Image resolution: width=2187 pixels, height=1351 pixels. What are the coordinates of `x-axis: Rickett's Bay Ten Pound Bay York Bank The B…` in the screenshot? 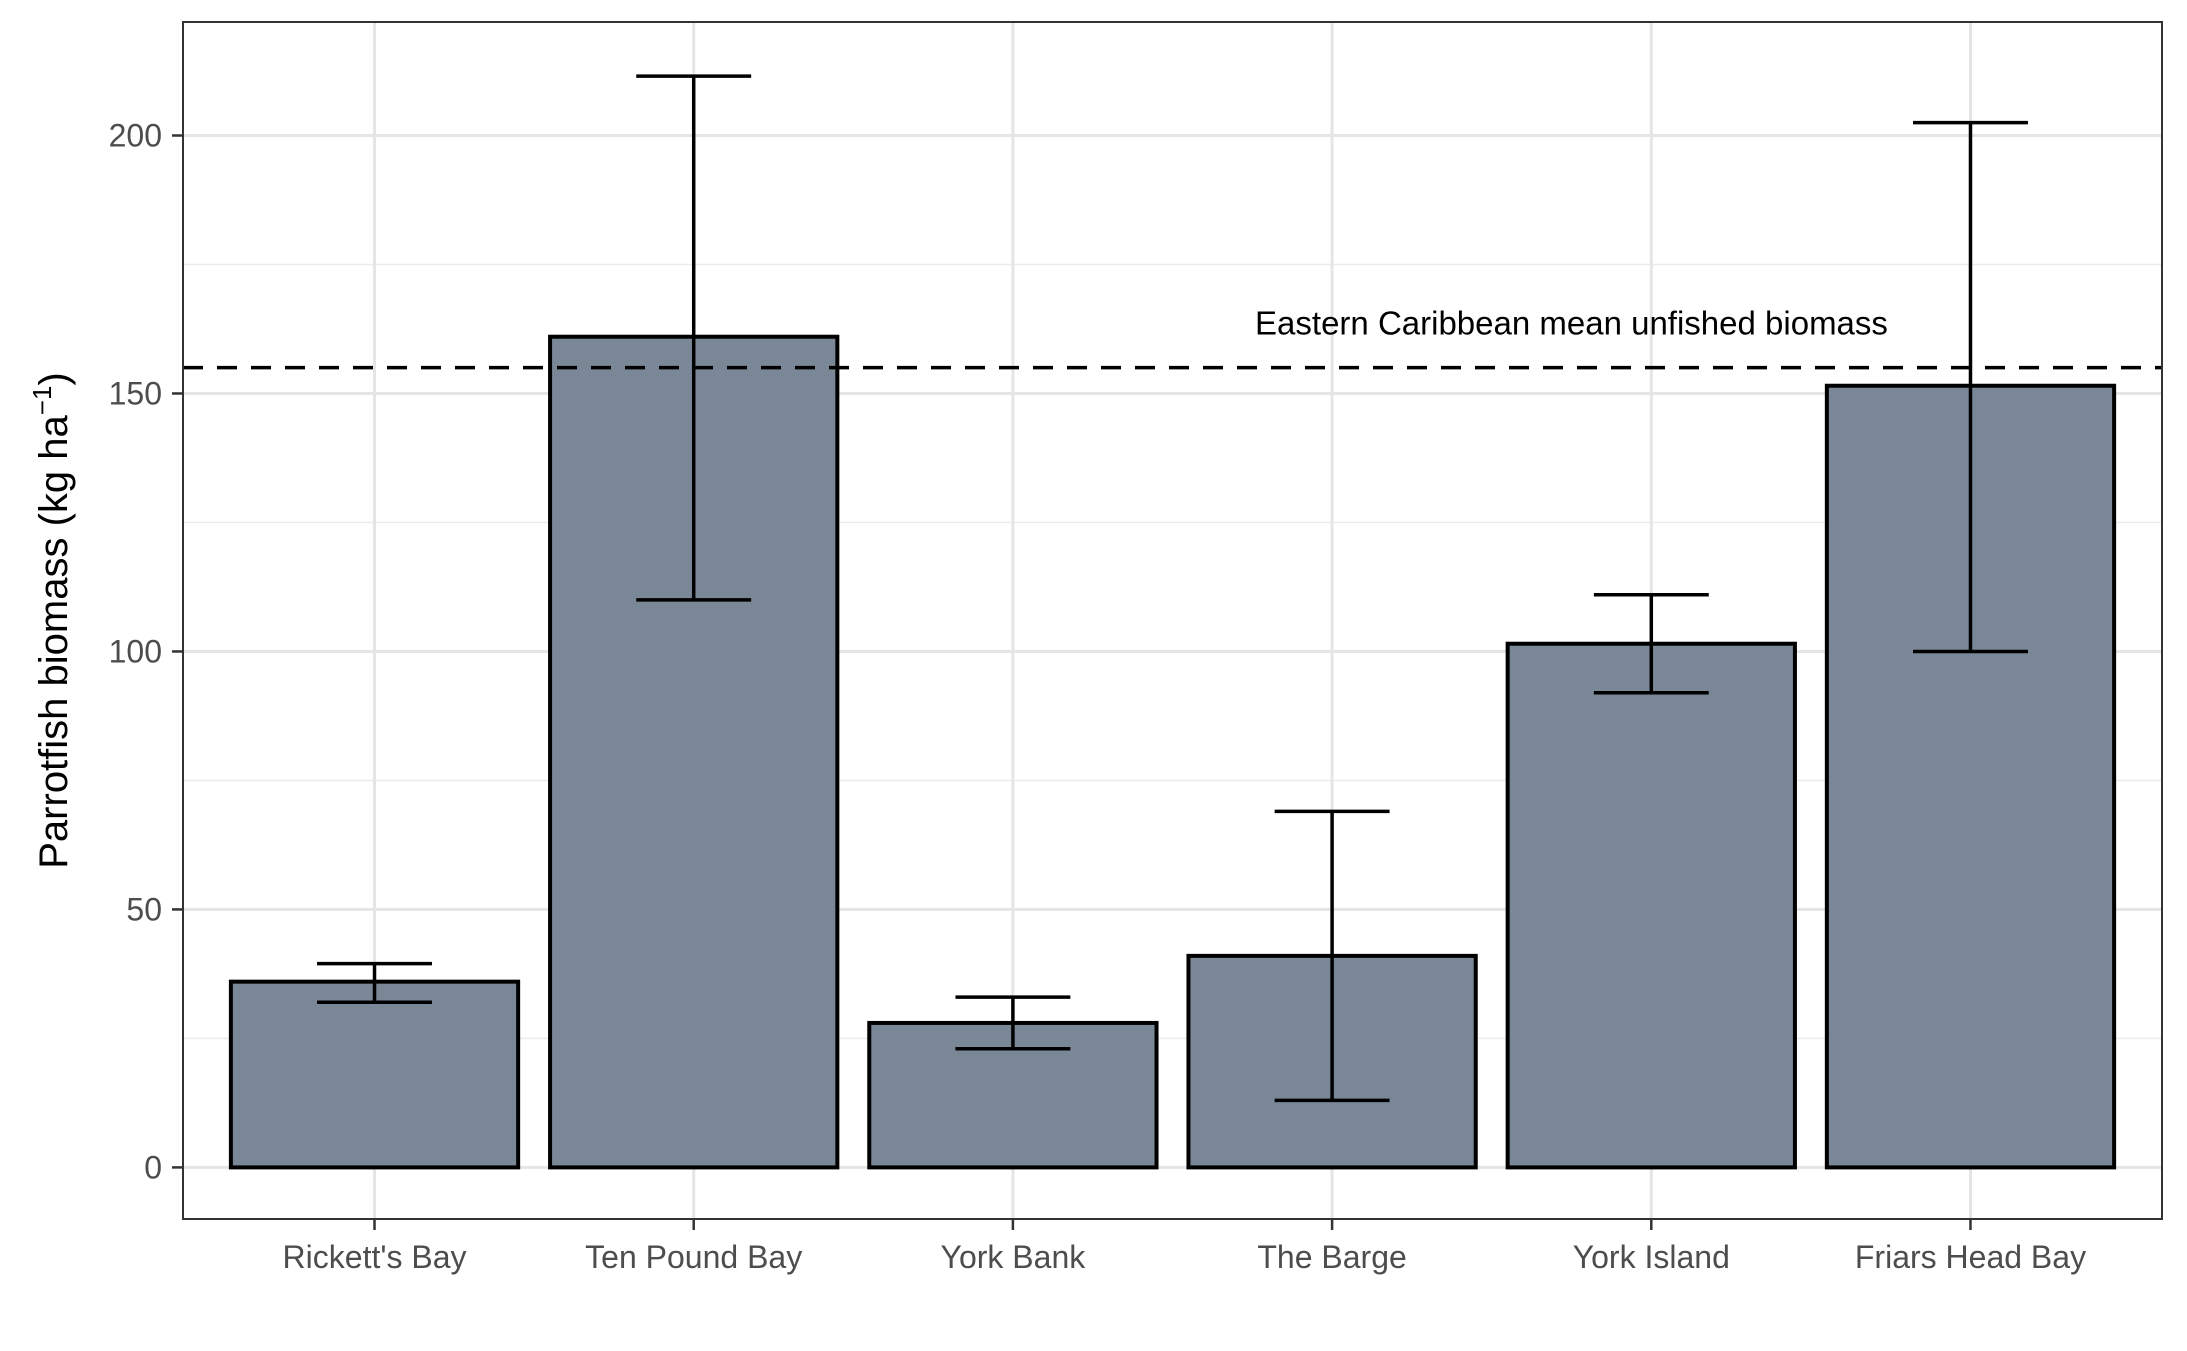 It's located at (1184, 1247).